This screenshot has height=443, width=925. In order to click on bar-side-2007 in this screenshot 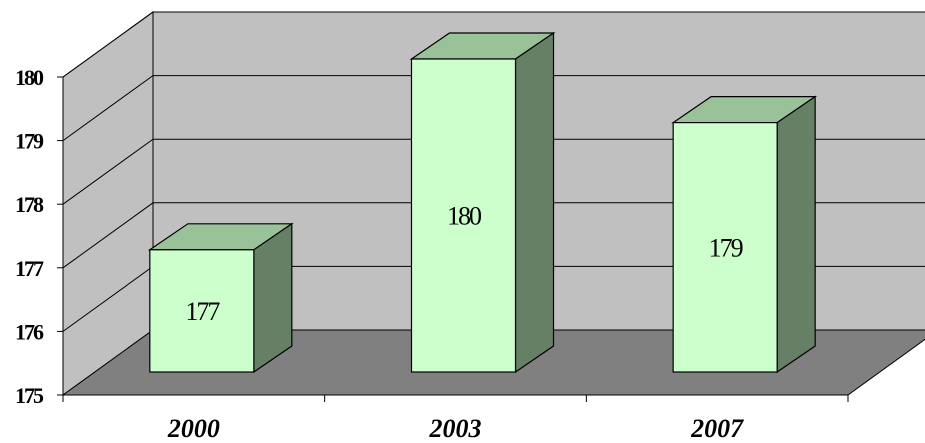, I will do `click(796, 234)`.